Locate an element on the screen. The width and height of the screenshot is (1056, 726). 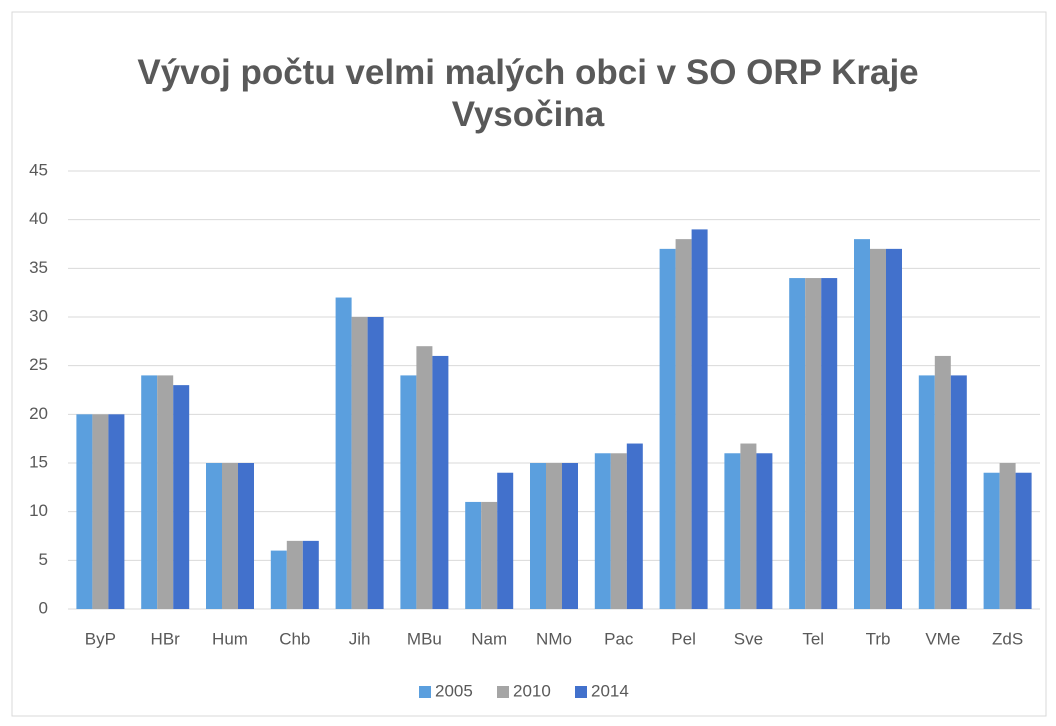
y-tick-label: 20 is located at coordinates (38, 413).